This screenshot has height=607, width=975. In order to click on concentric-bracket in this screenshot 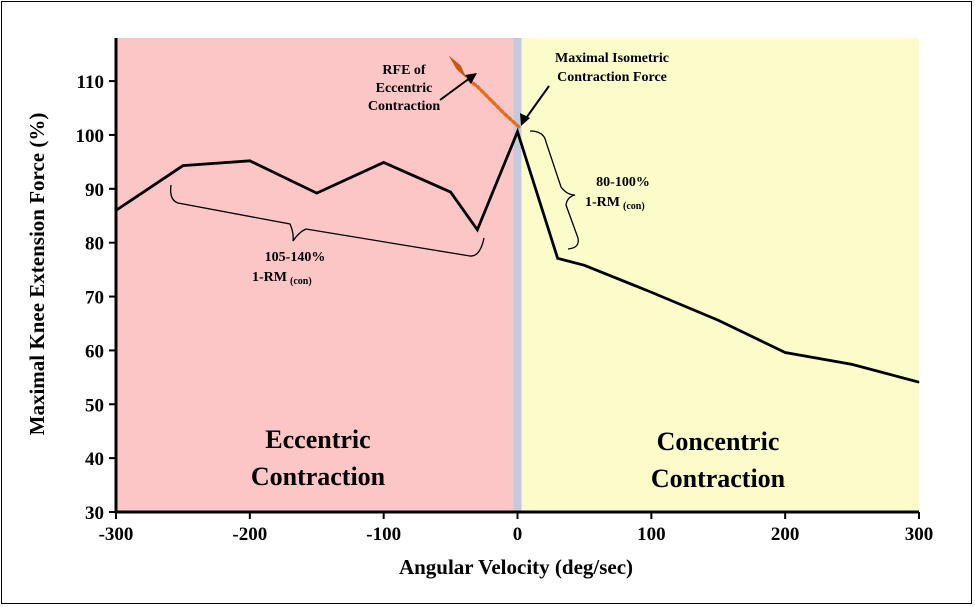, I will do `click(554, 190)`.